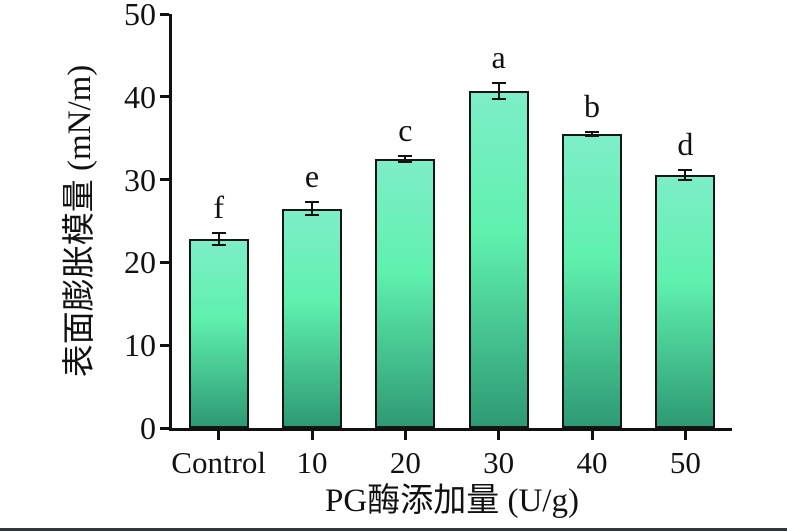 The width and height of the screenshot is (787, 532). What do you see at coordinates (405, 130) in the screenshot?
I see `sig-letter: c` at bounding box center [405, 130].